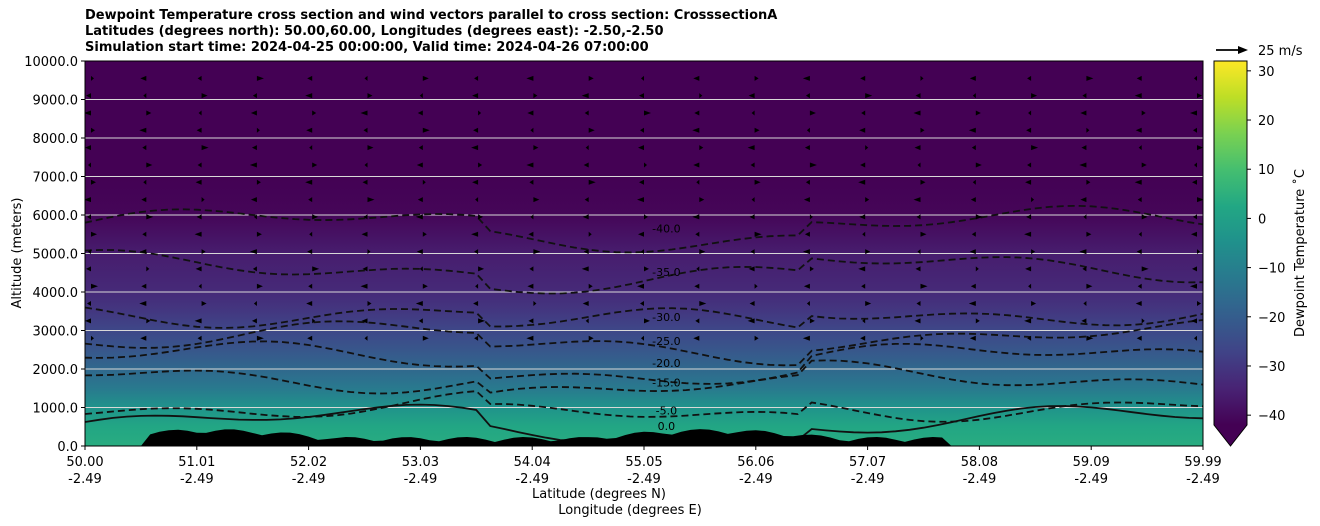  I want to click on wind-key-label: 25 m/s, so click(1280, 51).